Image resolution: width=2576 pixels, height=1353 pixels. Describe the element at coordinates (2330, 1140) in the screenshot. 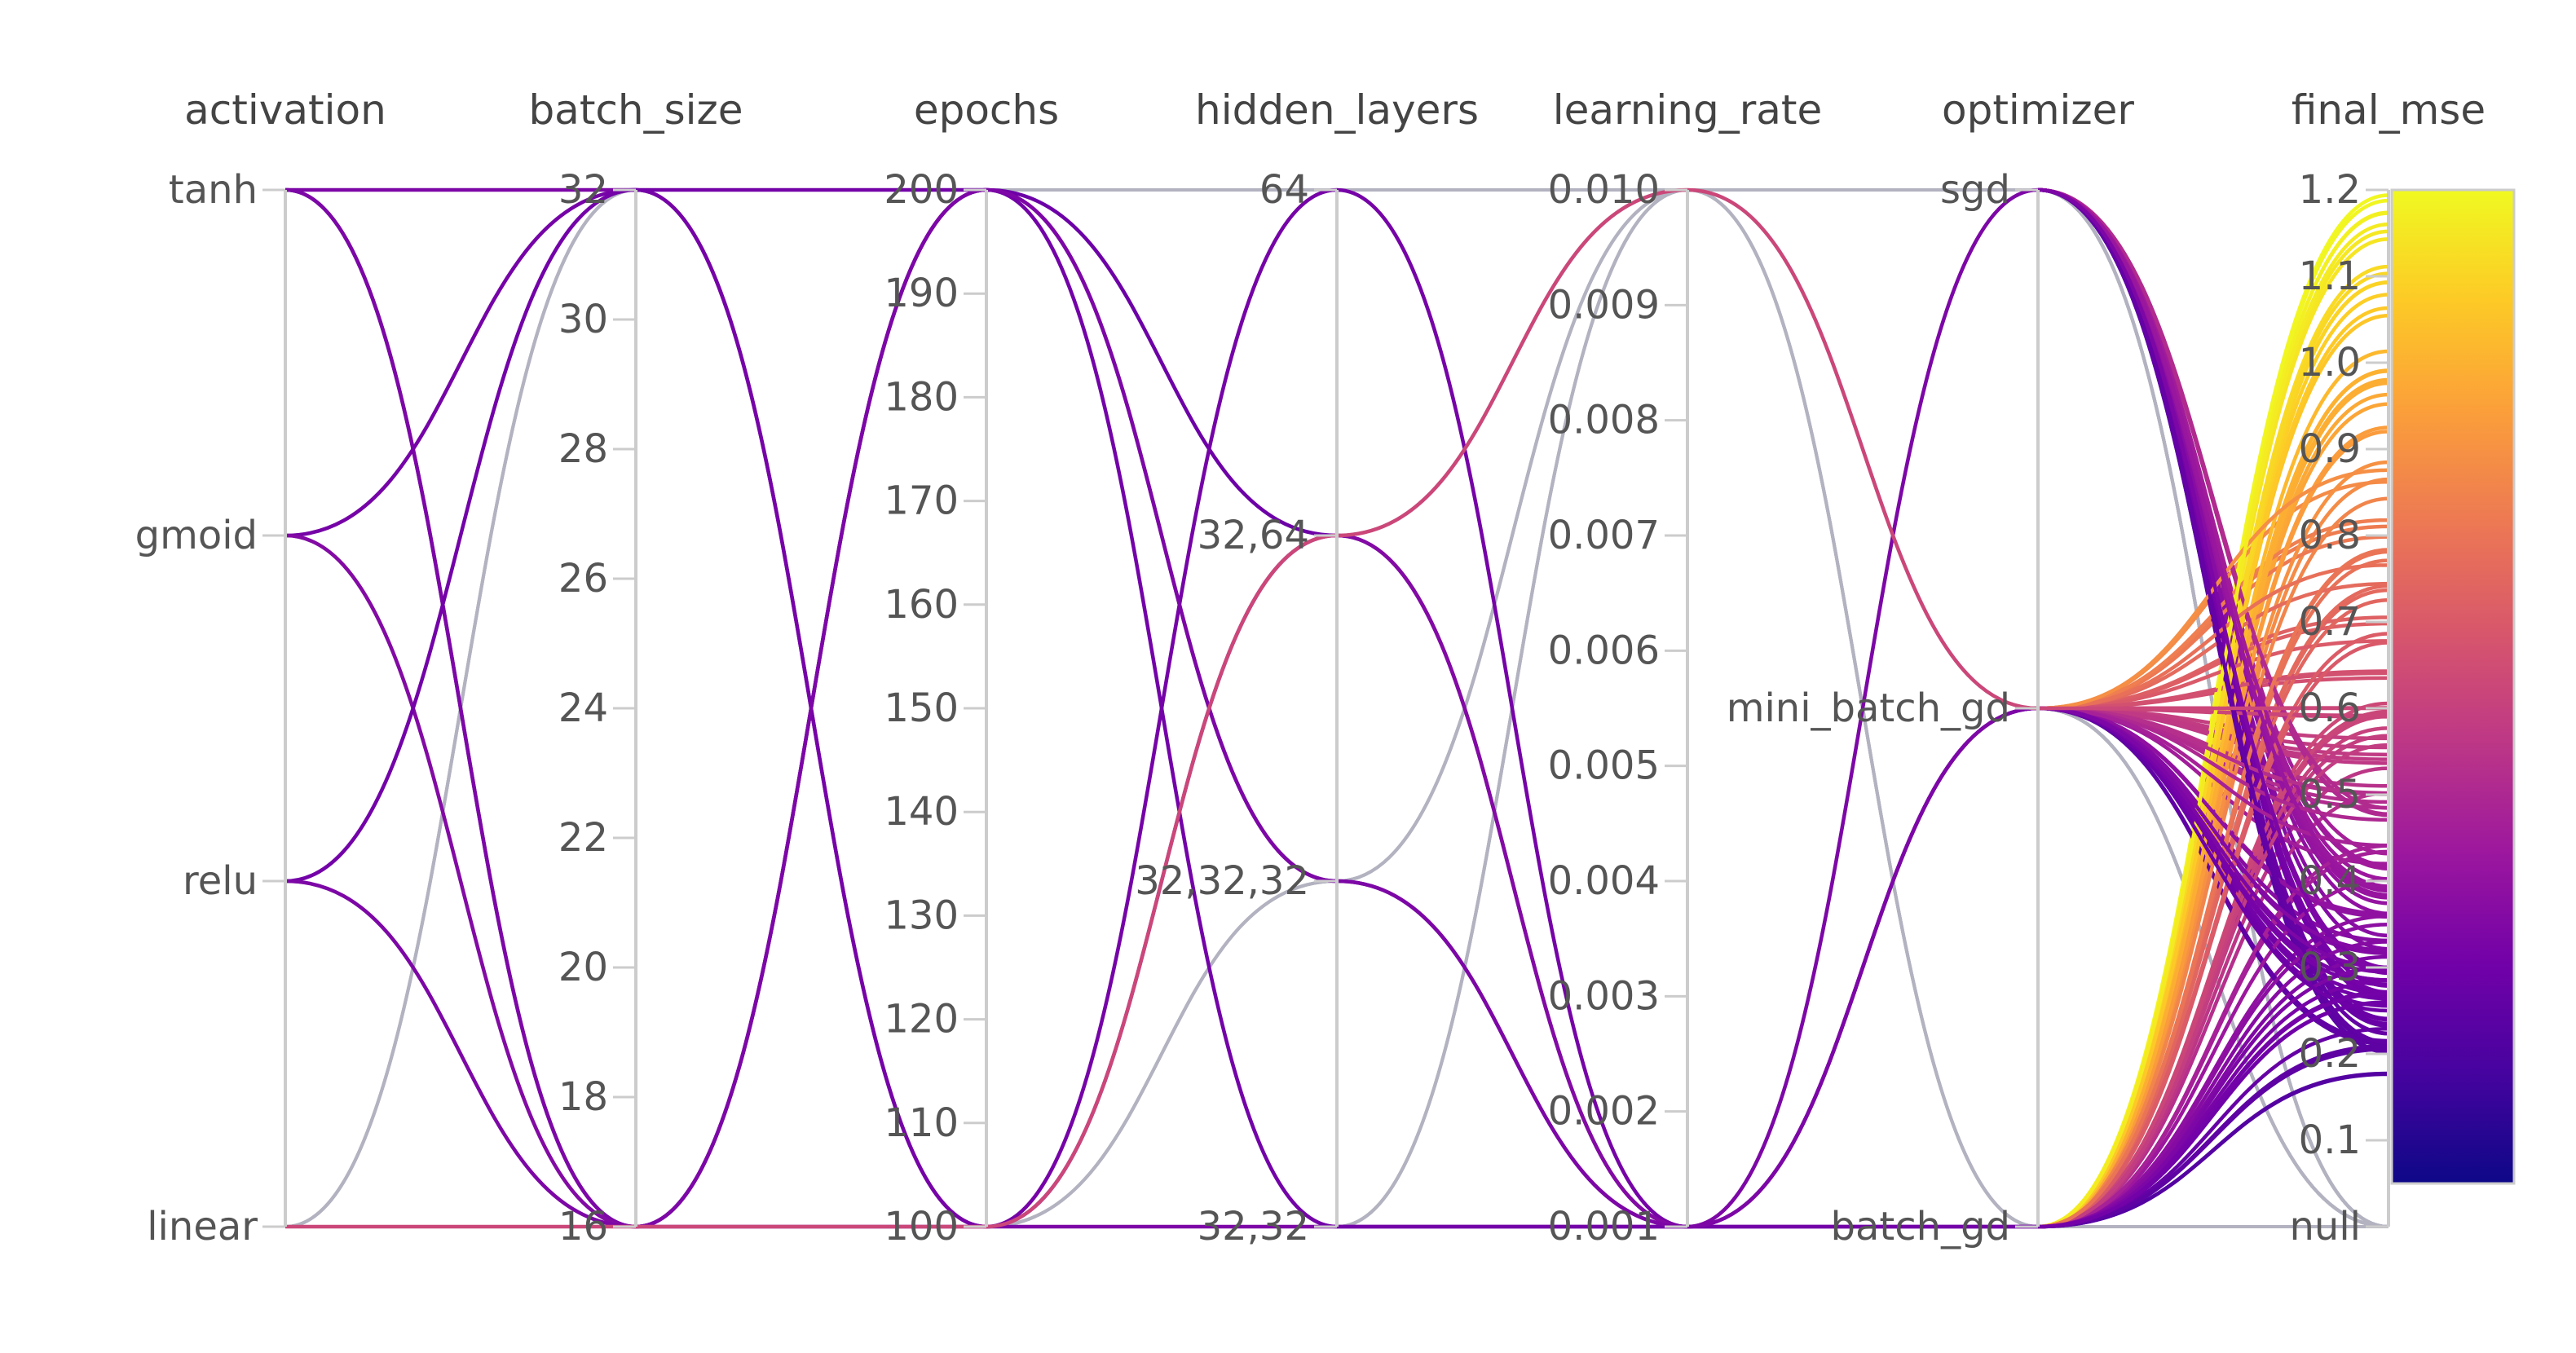

I see `tick-label: 0.1` at that location.